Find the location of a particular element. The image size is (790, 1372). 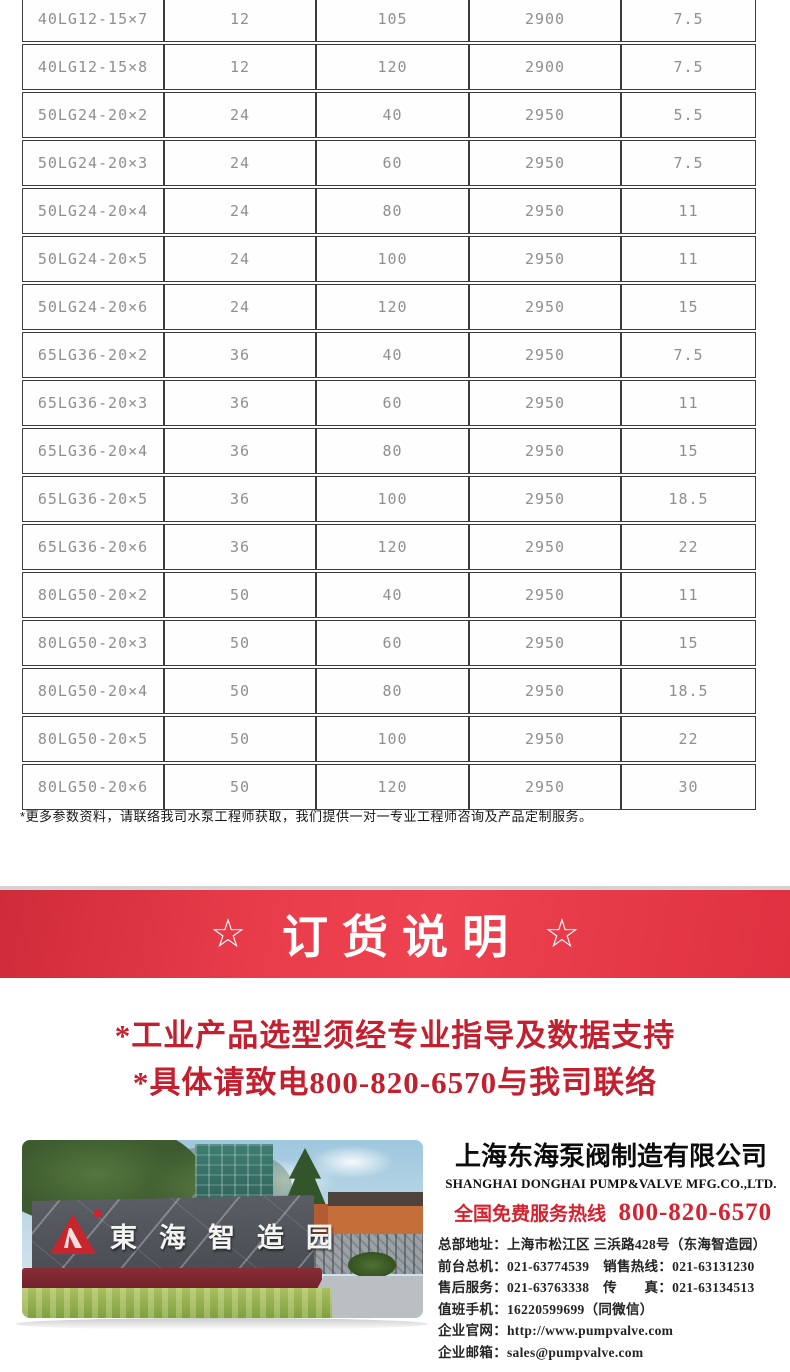

table-row: 65LG36-20×4 36 80 2950 15 is located at coordinates (389, 451).